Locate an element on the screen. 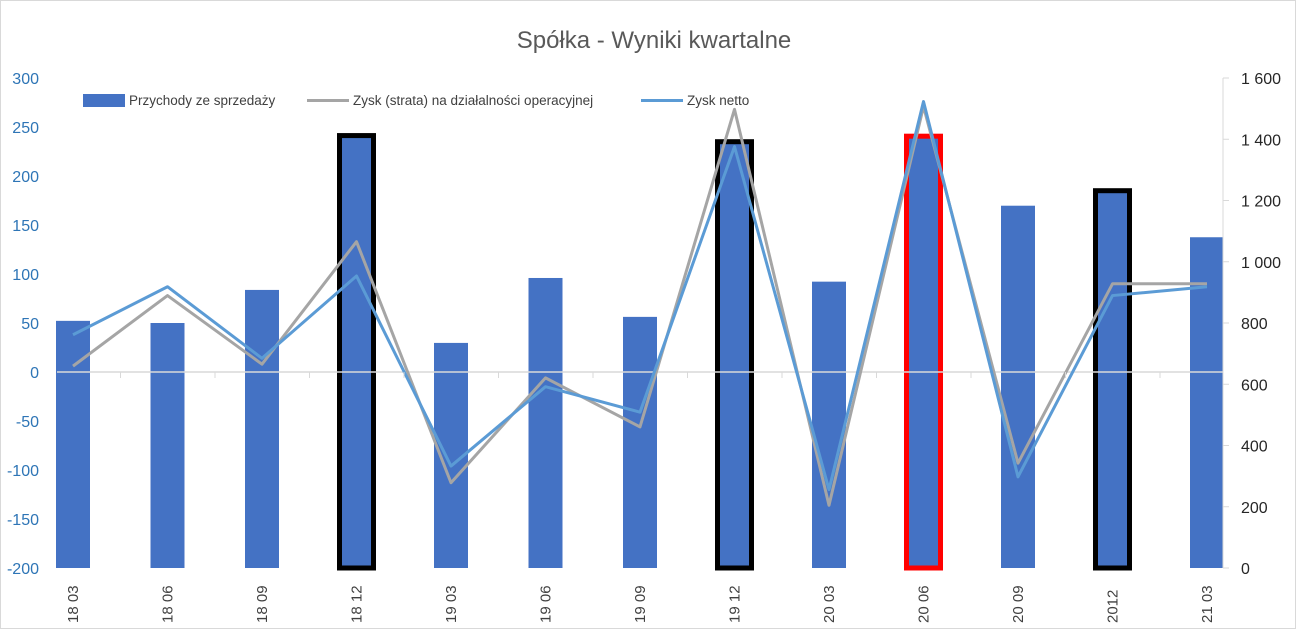 This screenshot has height=630, width=1296. x-tick-label: 18 12 is located at coordinates (357, 604).